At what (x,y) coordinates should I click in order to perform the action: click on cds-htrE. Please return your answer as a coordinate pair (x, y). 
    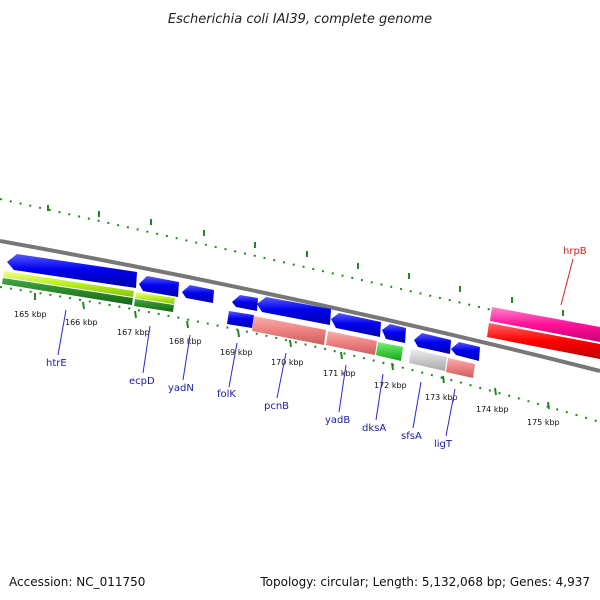
    Looking at the image, I should click on (72, 271).